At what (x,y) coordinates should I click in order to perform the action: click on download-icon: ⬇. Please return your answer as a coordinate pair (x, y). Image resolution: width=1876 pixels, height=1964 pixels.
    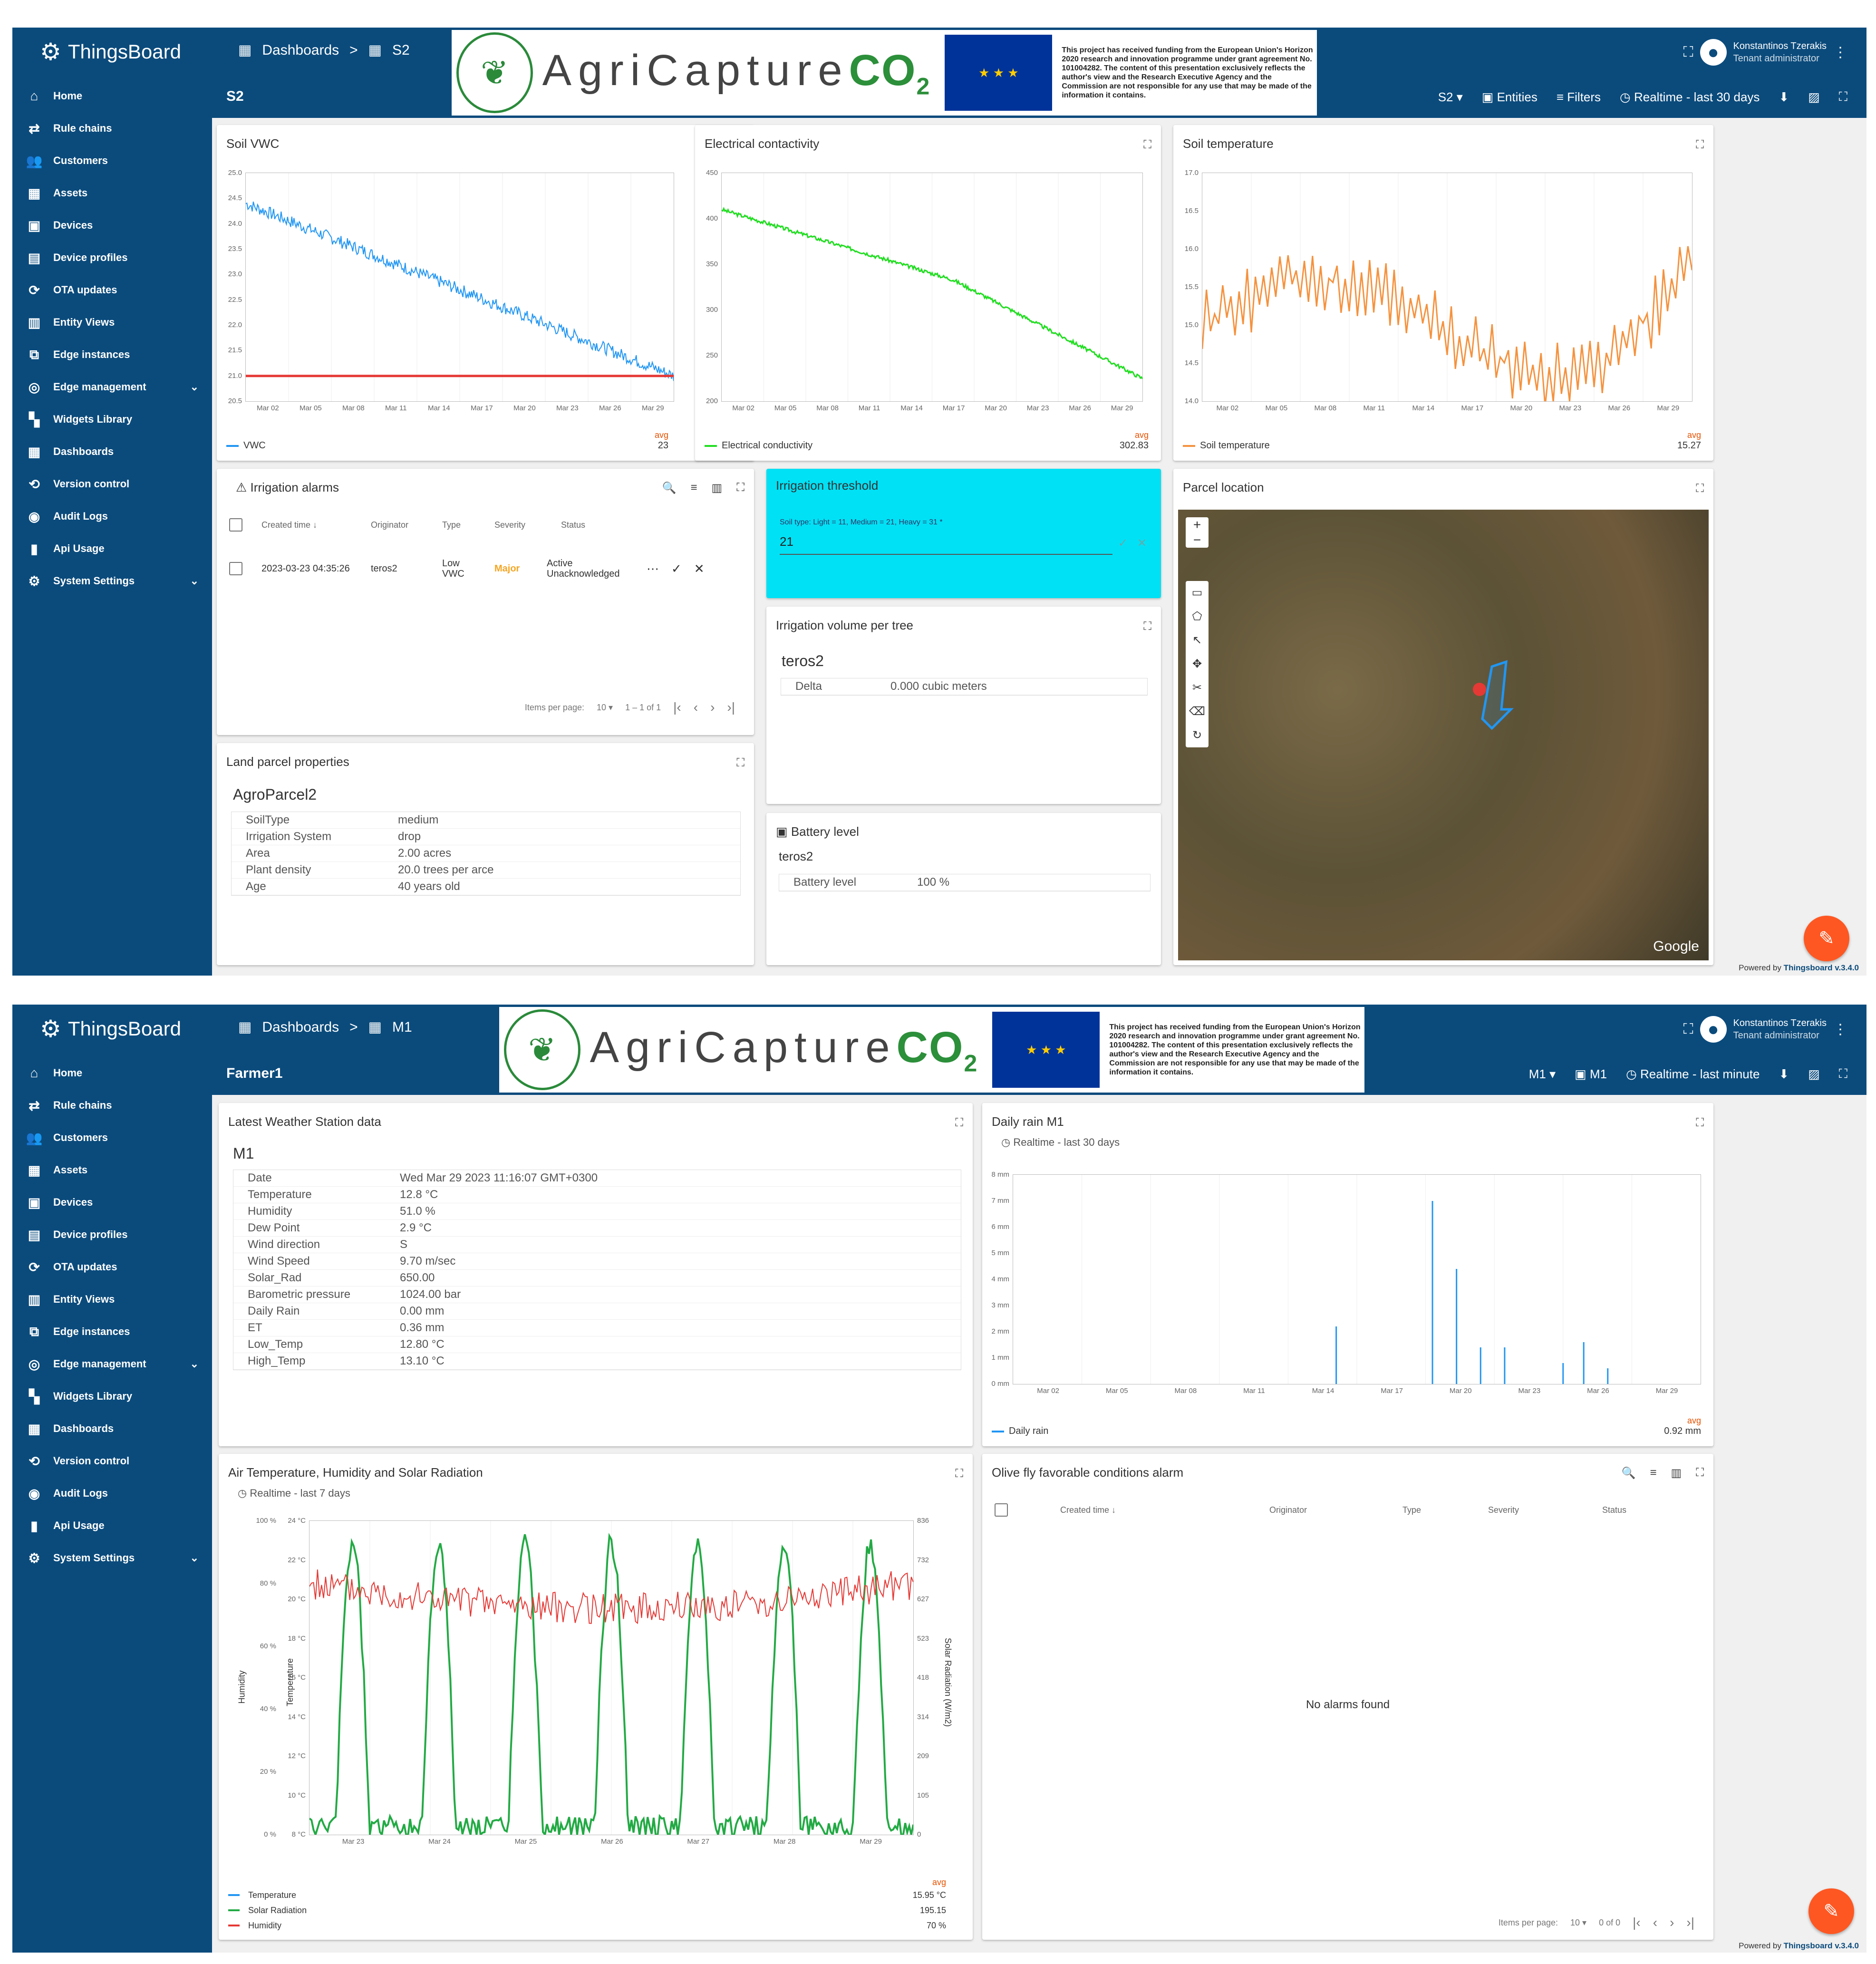
    Looking at the image, I should click on (1784, 1073).